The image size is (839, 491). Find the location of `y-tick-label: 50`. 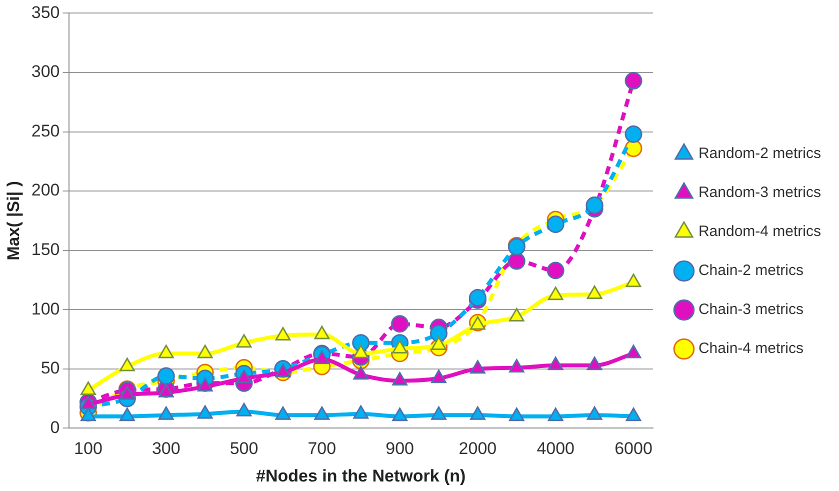

y-tick-label: 50 is located at coordinates (50, 368).